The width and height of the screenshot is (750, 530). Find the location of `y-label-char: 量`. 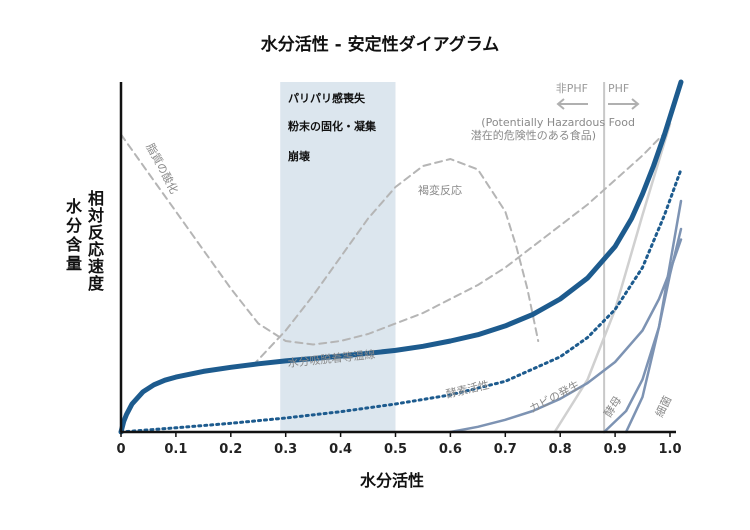

y-label-char: 量 is located at coordinates (74, 263).